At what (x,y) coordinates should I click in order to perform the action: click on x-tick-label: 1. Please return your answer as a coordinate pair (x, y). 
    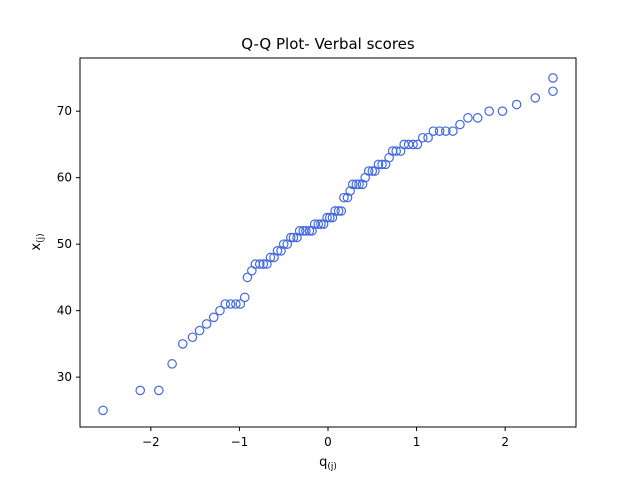
    Looking at the image, I should click on (417, 442).